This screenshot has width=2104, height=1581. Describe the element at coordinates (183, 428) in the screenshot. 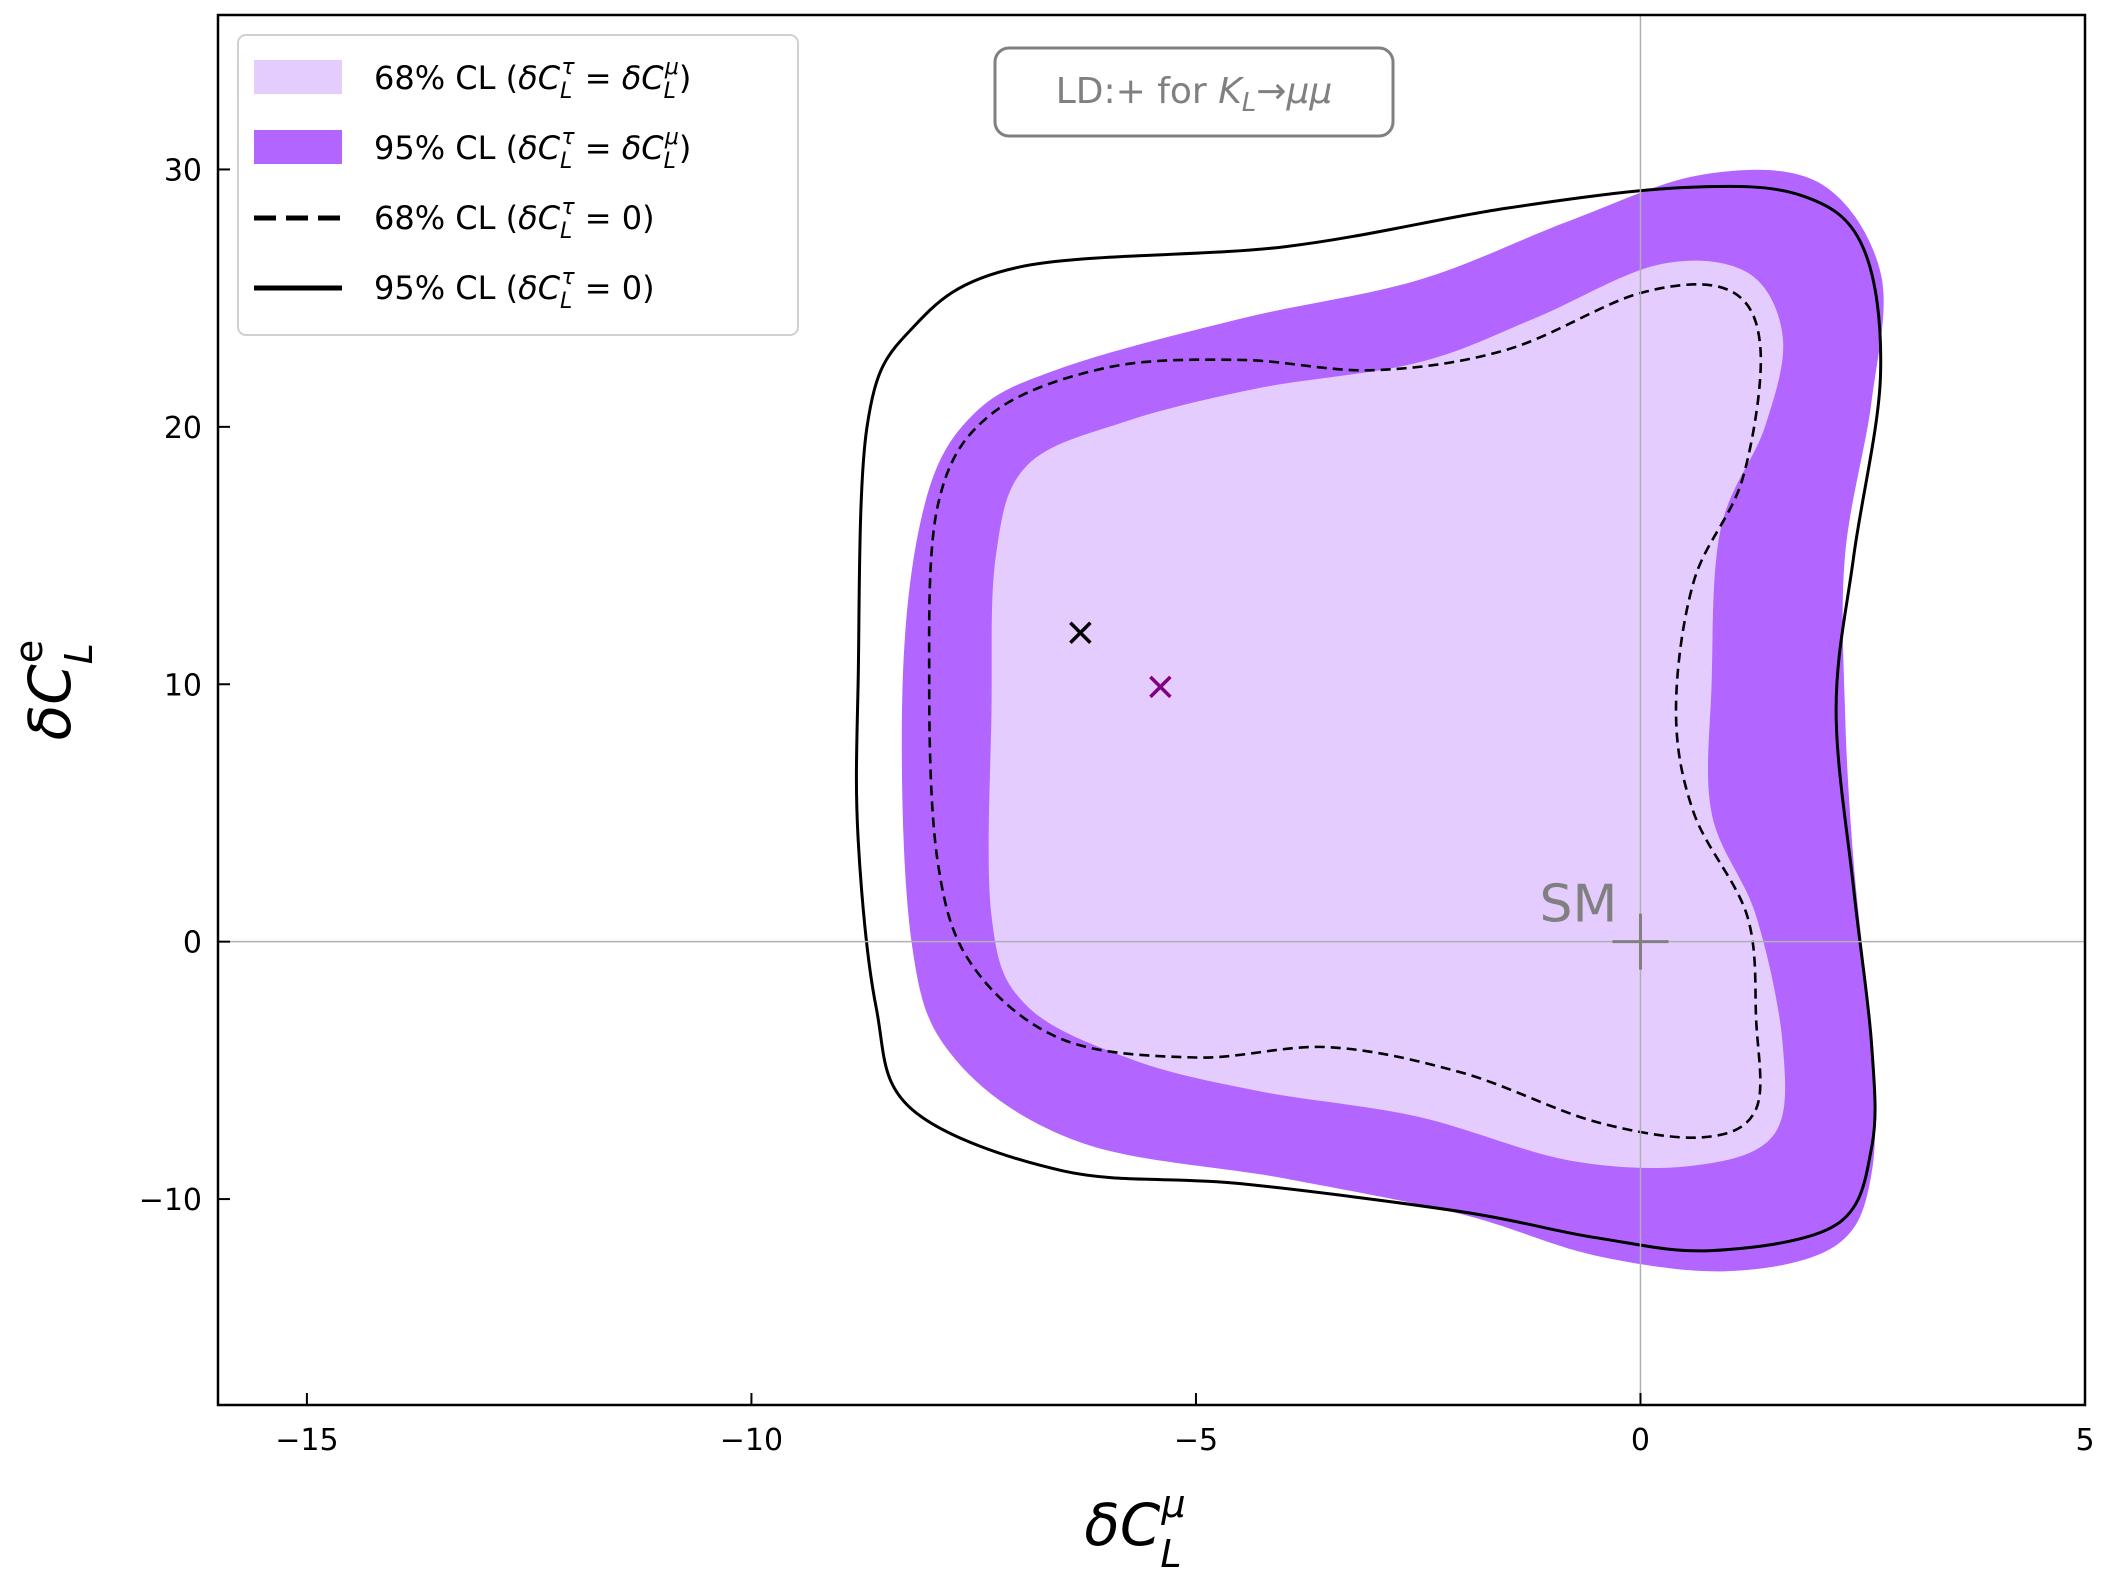

I see `y-tick-label: 20` at that location.